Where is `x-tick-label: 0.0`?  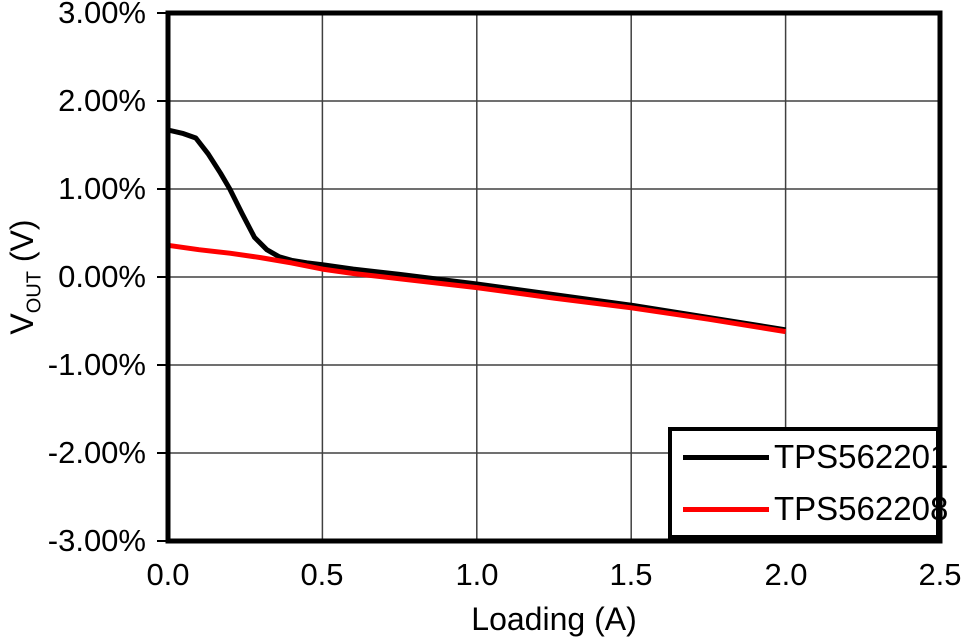 x-tick-label: 0.0 is located at coordinates (168, 574).